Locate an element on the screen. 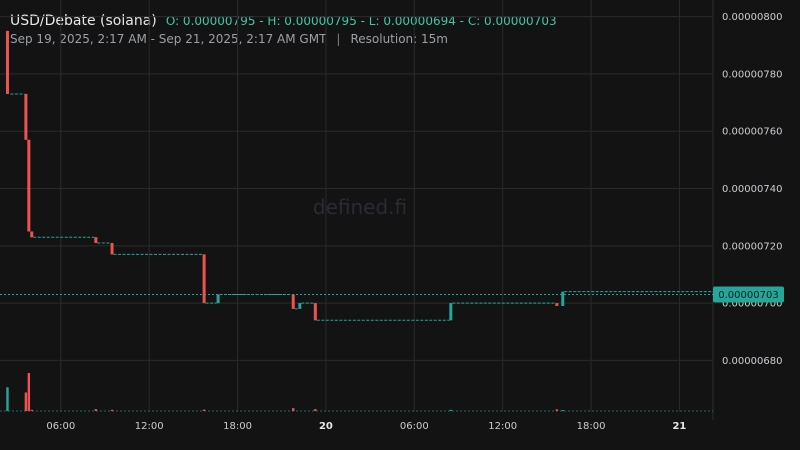  price-tick-label: 0.00000720 is located at coordinates (752, 246).